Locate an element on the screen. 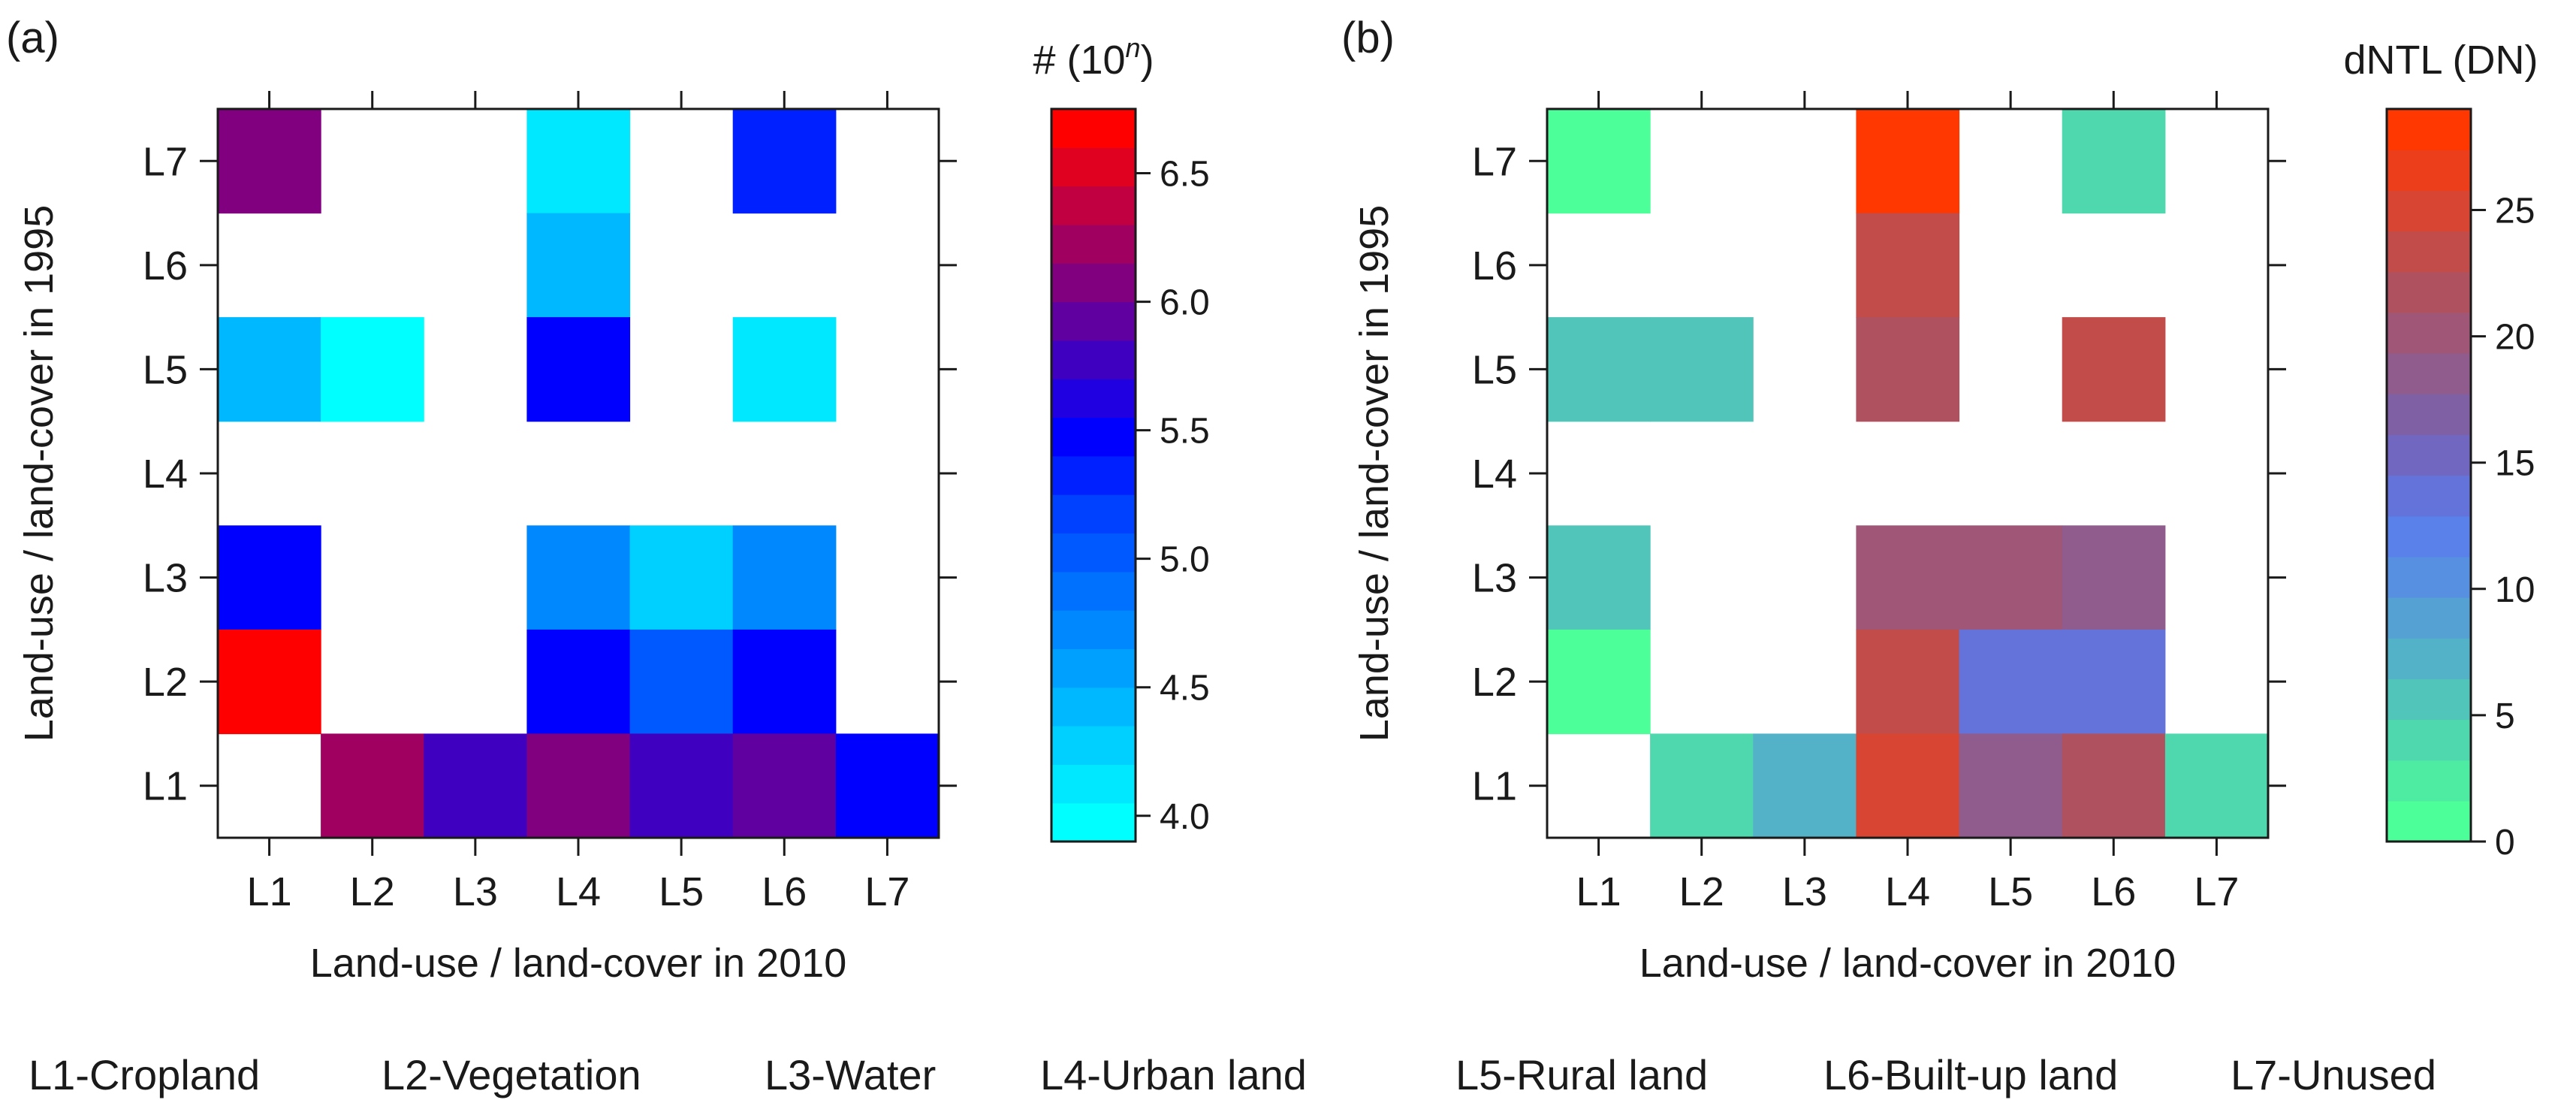 The height and width of the screenshot is (1109, 2576). colorbar: 4.0 4.5 5.0 5.5 6.0 6.5 is located at coordinates (1130, 475).